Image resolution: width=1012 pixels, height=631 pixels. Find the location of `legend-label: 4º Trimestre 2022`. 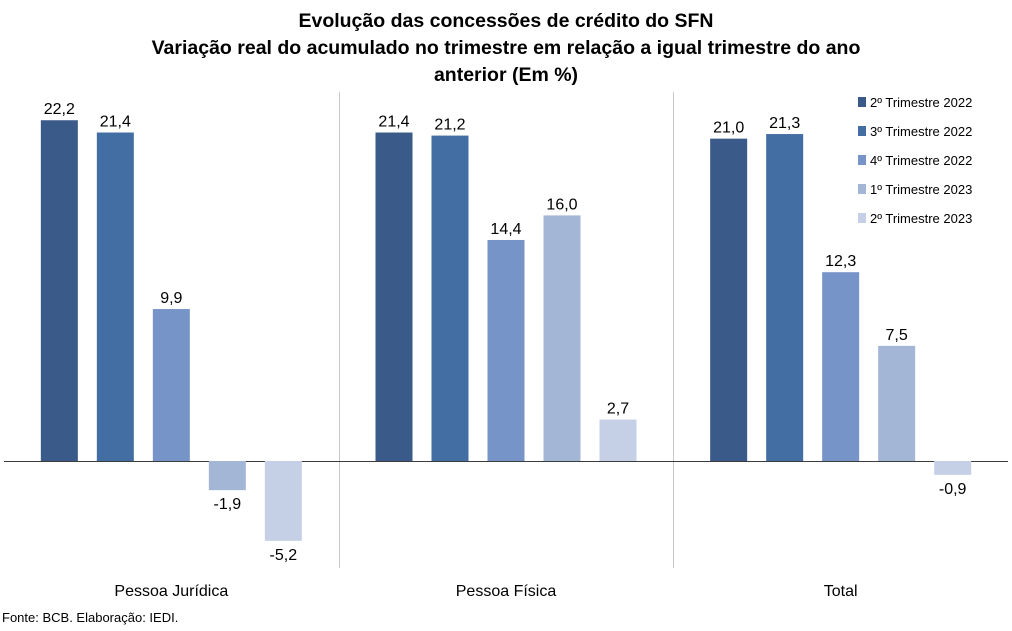

legend-label: 4º Trimestre 2022 is located at coordinates (921, 160).